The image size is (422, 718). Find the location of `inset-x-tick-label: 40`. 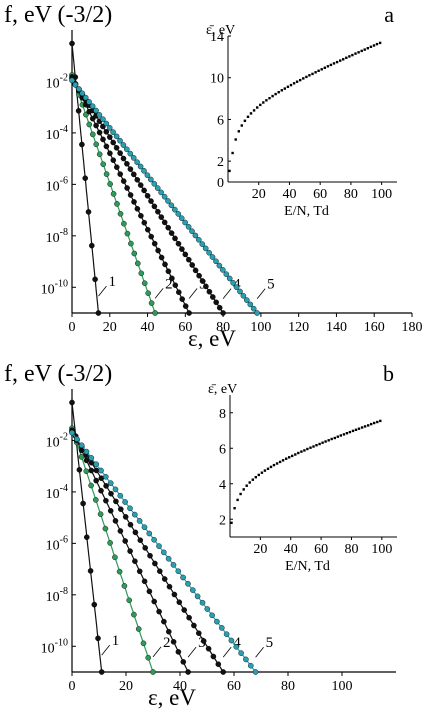

inset-x-tick-label: 40 is located at coordinates (289, 194).